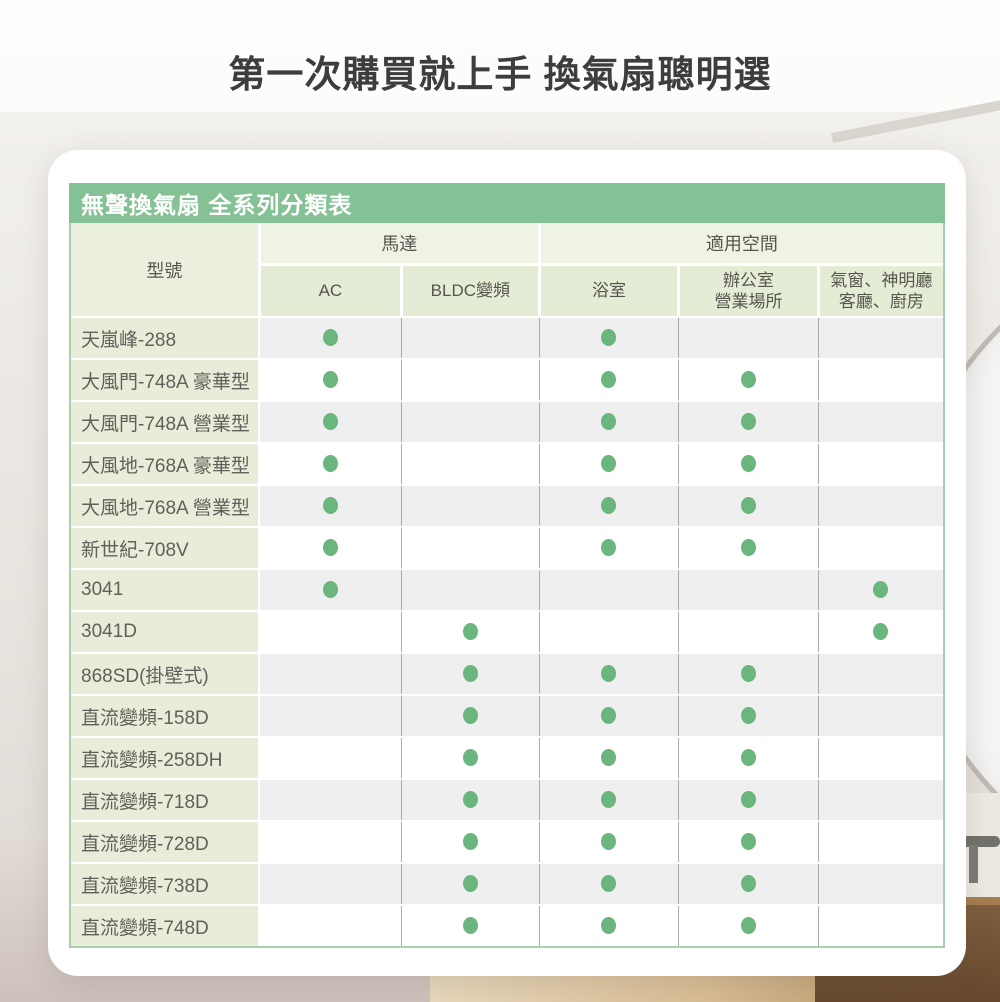 The image size is (1000, 1002). I want to click on table-banner: 無聲換氣扇 全系列分類表, so click(507, 203).